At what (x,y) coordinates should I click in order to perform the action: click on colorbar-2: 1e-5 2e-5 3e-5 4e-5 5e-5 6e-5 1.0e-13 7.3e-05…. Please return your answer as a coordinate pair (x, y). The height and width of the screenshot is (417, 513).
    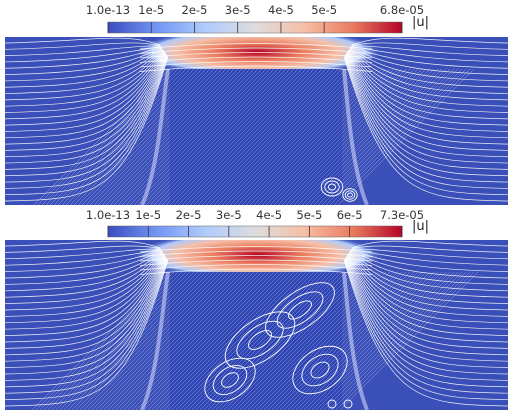
    Looking at the image, I should click on (257, 223).